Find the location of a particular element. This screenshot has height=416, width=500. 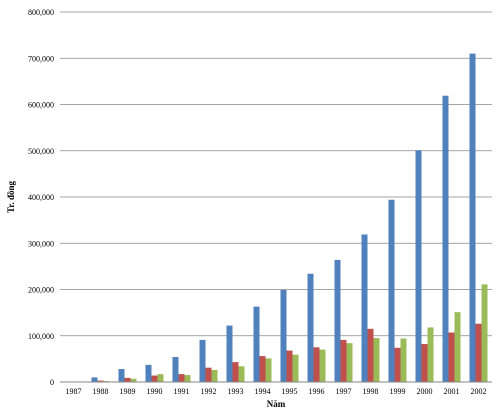

y-tick-label: 800,000 is located at coordinates (41, 12).